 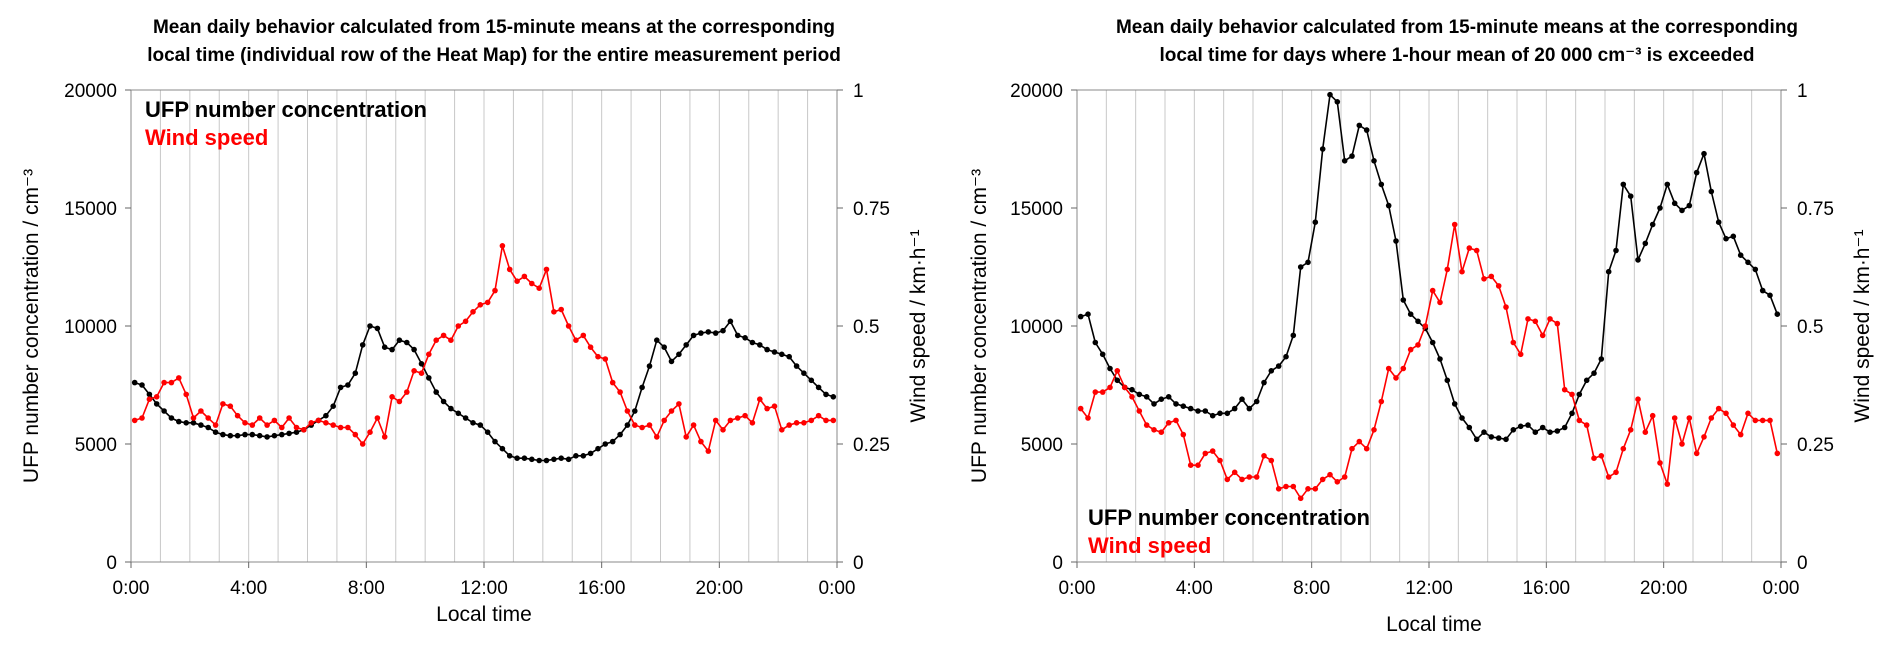 I want to click on left-chart-x-tick-label: 20:00, so click(x=720, y=588).